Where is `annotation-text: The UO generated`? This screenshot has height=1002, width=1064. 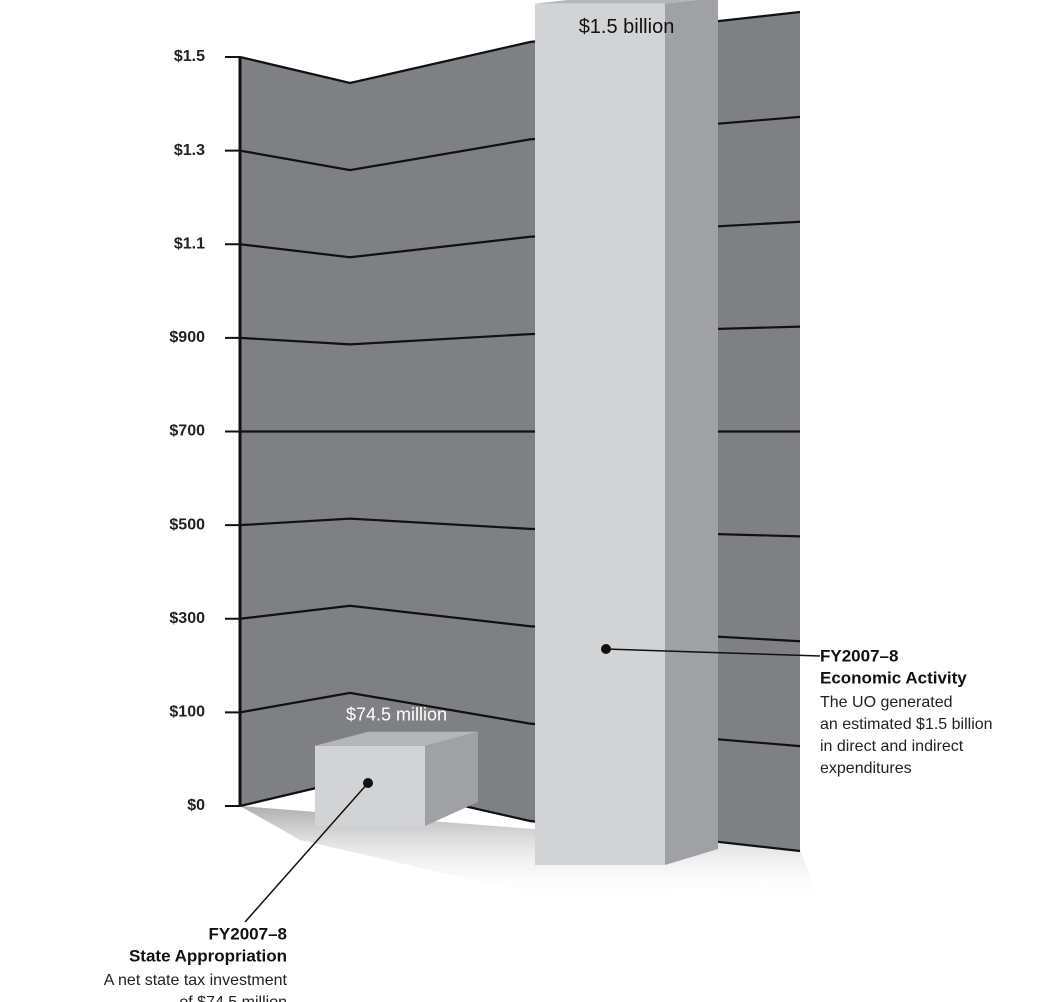 annotation-text: The UO generated is located at coordinates (886, 702).